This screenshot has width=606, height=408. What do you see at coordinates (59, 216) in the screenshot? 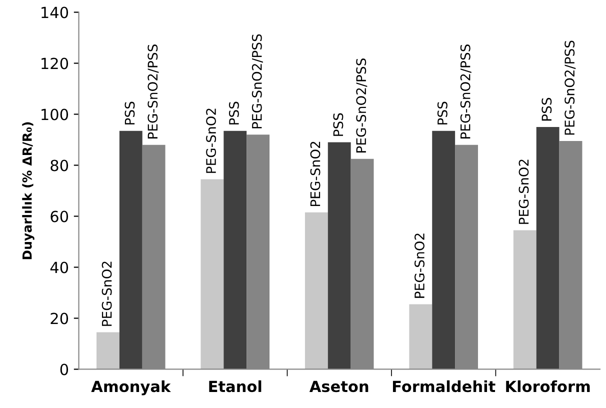
I see `y-tick-label: 60` at bounding box center [59, 216].